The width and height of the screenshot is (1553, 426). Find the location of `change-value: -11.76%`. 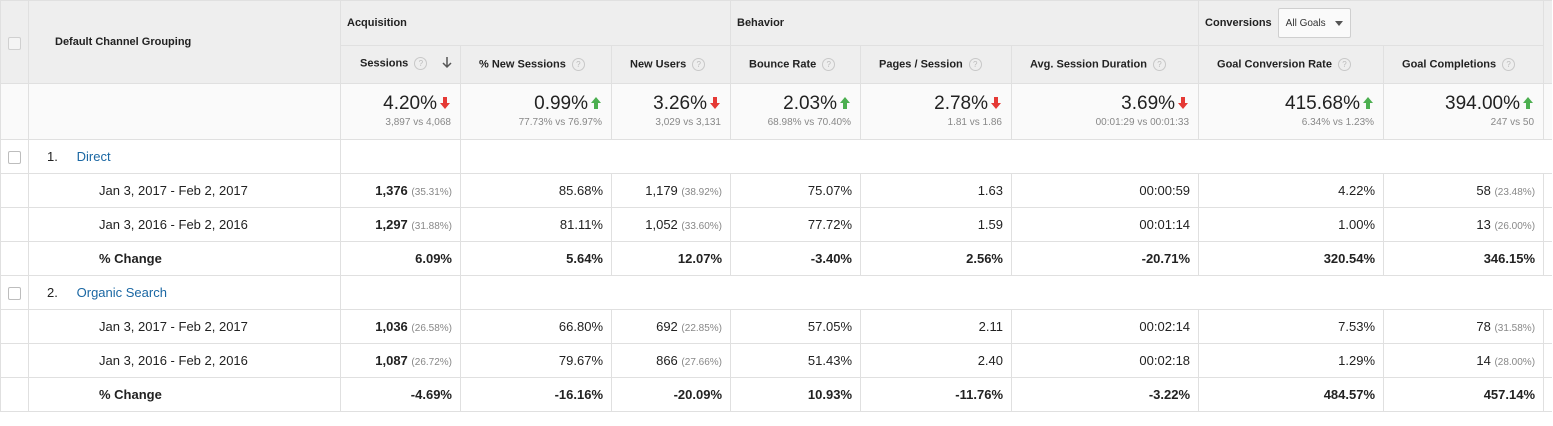

change-value: -11.76% is located at coordinates (936, 394).